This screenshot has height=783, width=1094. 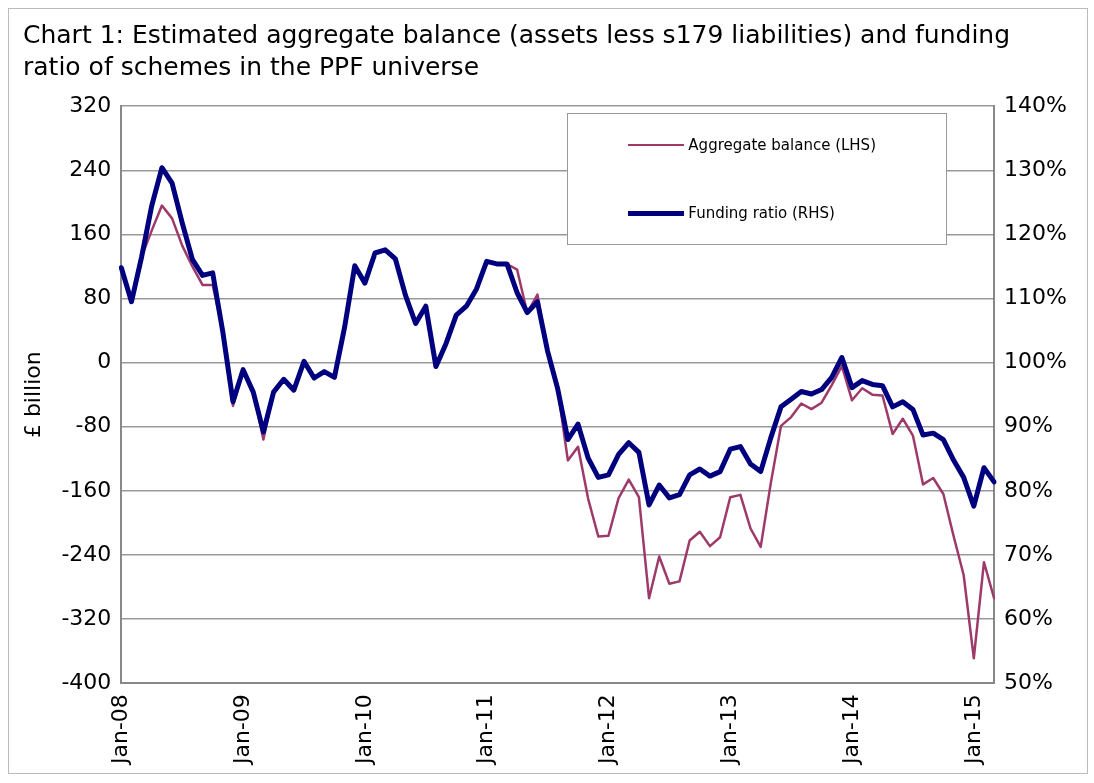 I want to click on y-tick-label: 80, so click(x=97, y=297).